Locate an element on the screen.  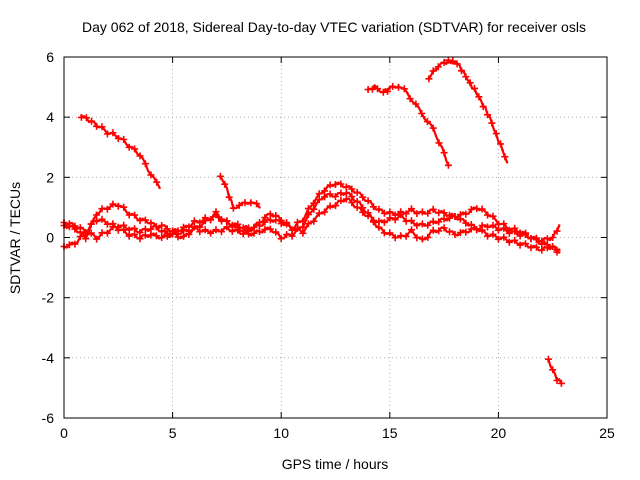
series-line is located at coordinates (468, 111).